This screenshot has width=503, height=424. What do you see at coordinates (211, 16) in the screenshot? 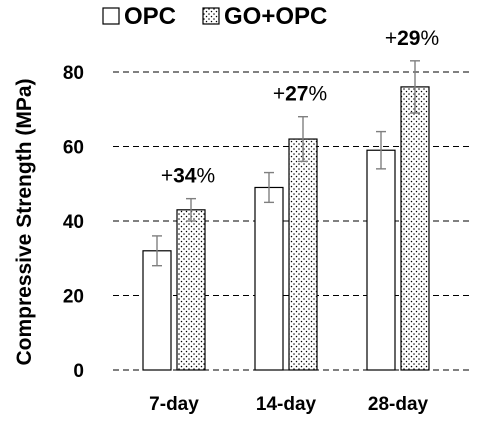
I see `legend-swatch-go-opc` at bounding box center [211, 16].